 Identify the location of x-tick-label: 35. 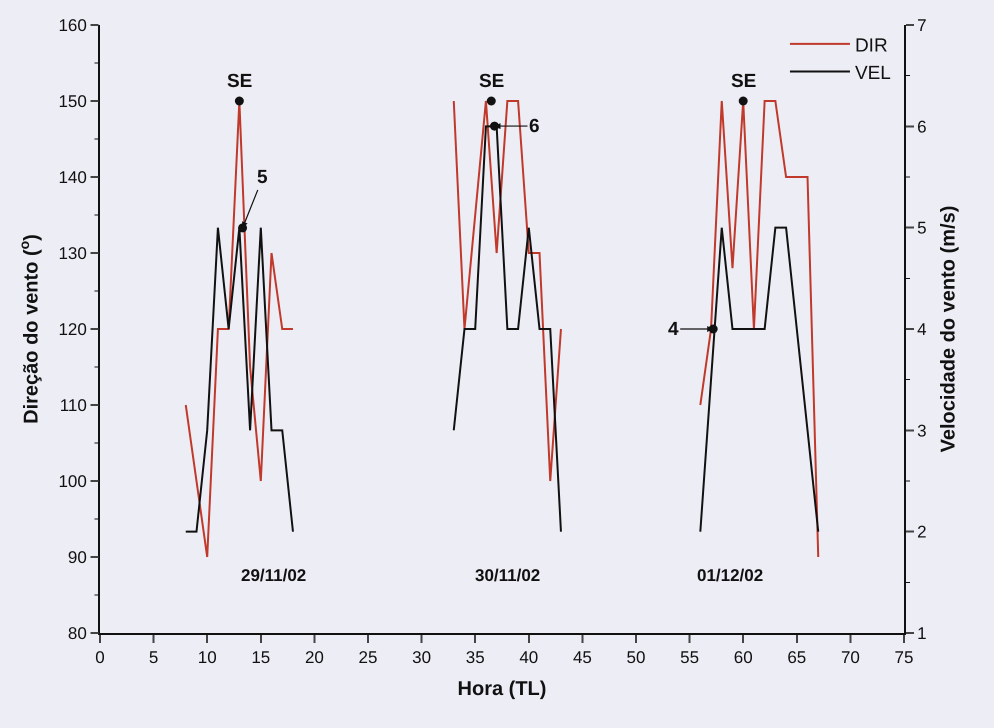
(475, 658).